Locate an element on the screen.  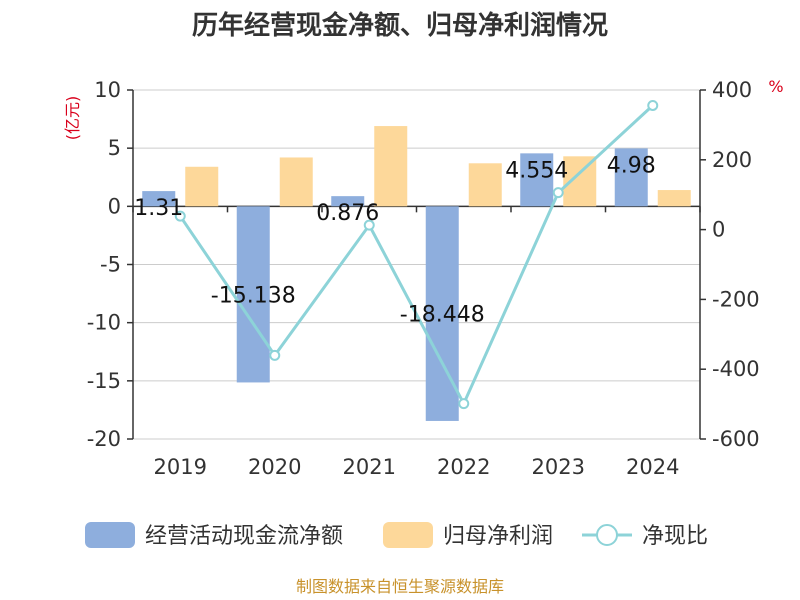
y-right-tick-label: -600 is located at coordinates (736, 439).